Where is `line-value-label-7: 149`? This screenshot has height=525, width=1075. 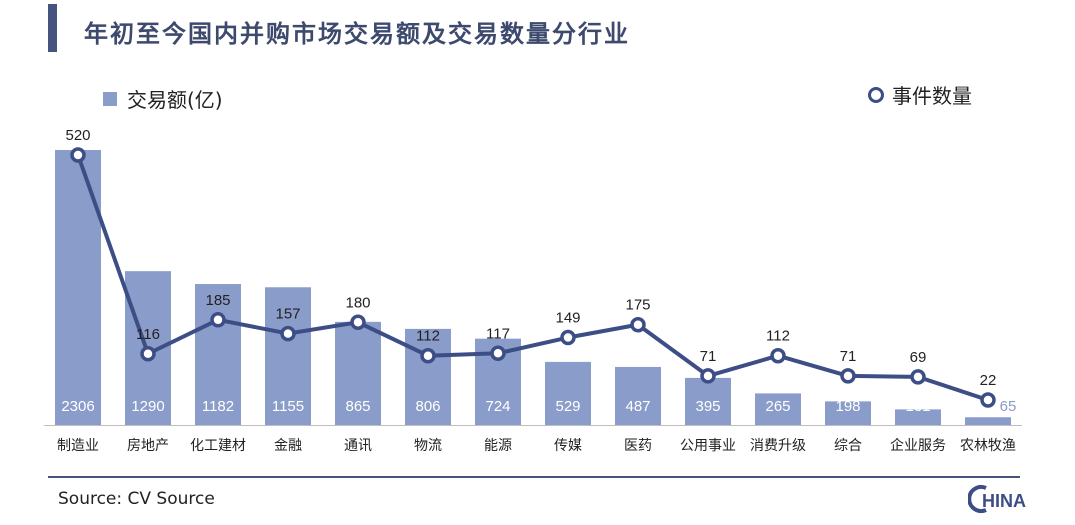 line-value-label-7: 149 is located at coordinates (567, 318).